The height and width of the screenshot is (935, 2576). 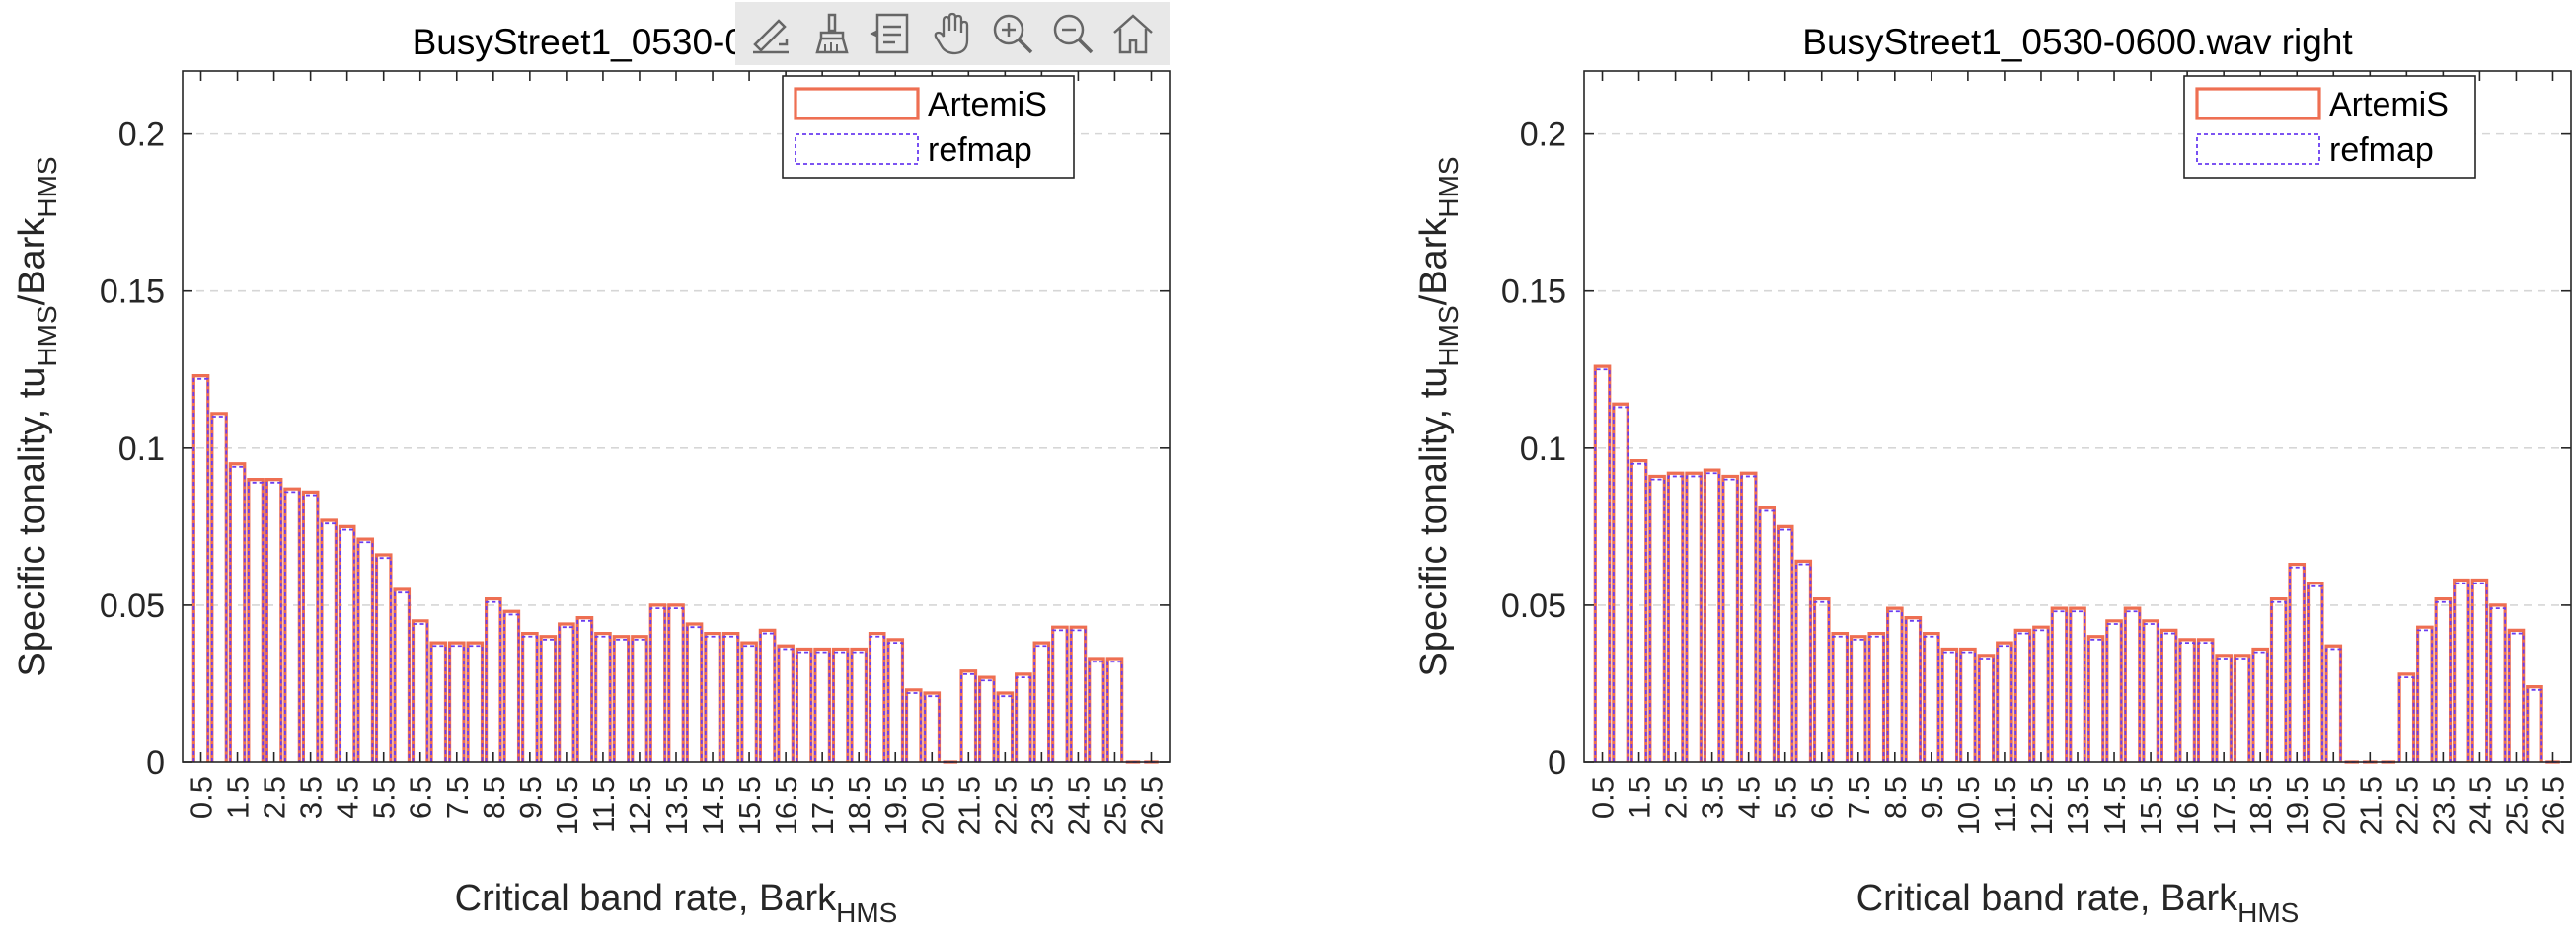 I want to click on x-tick-label: 12.5, so click(x=2041, y=805).